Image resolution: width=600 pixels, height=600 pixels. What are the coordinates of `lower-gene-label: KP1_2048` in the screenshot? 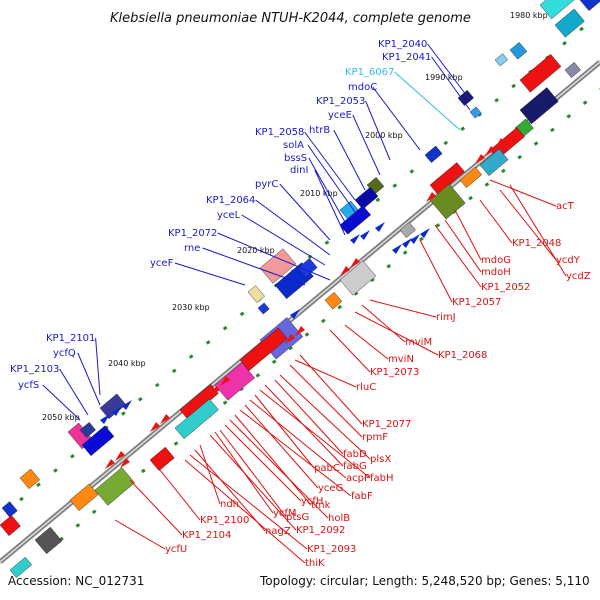 It's located at (536, 243).